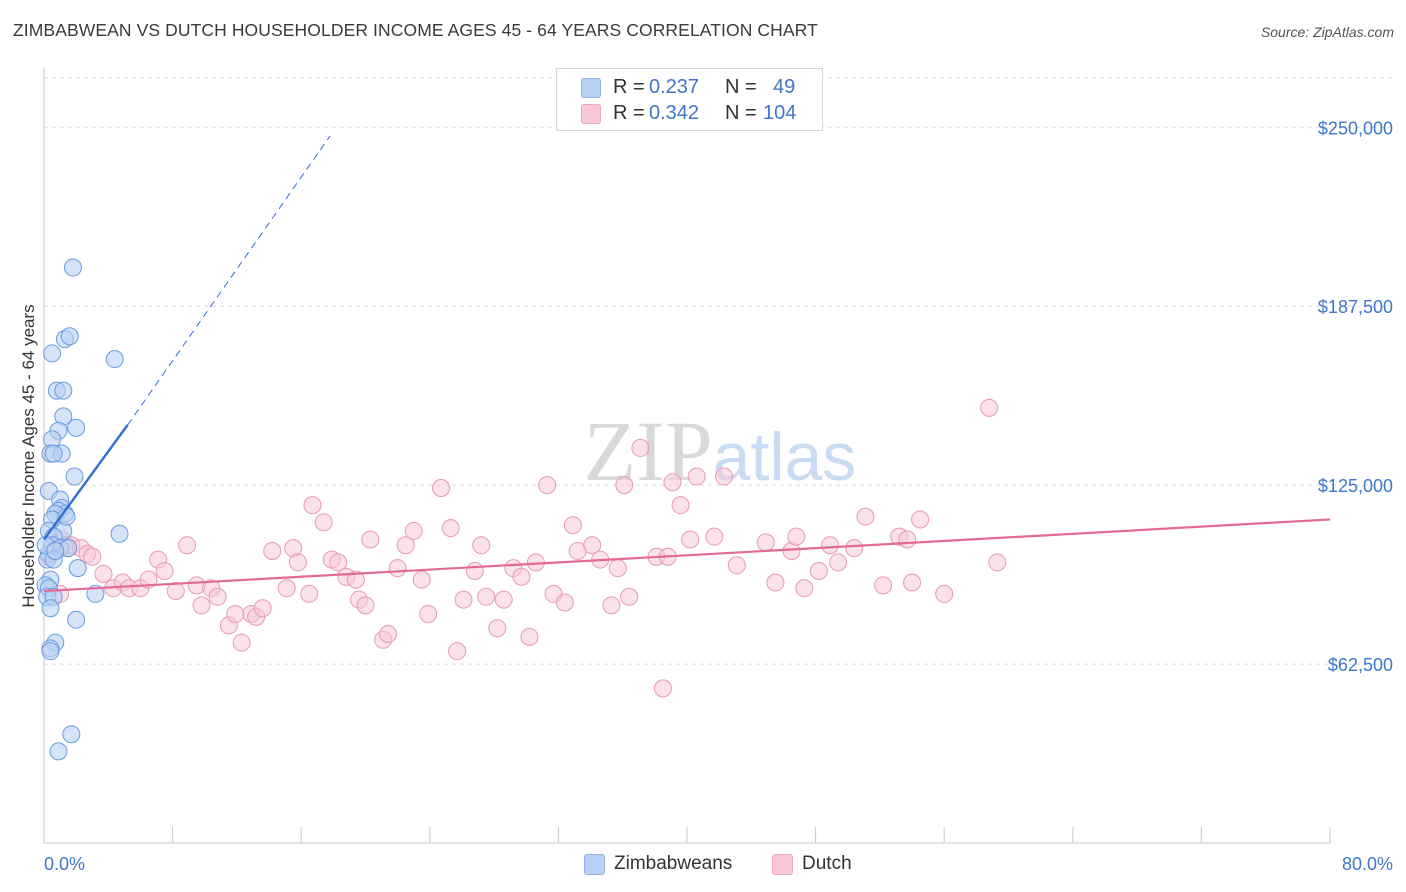  Describe the element at coordinates (64, 864) in the screenshot. I see `x-tick-label: 0.0%` at that location.